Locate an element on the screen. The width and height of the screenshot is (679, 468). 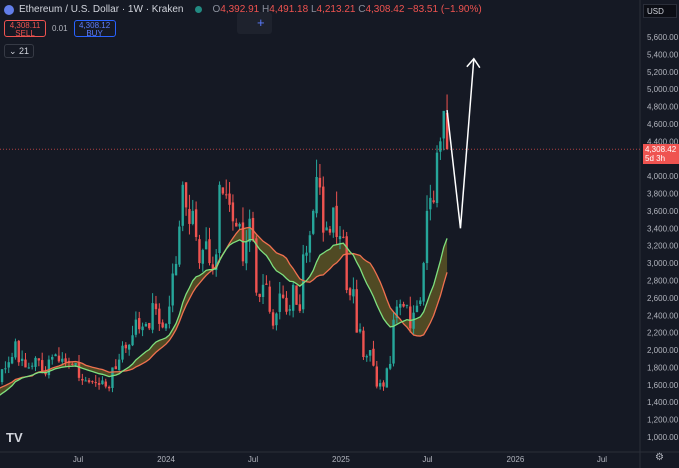
price-tick-label: 4,000.00 is located at coordinates (663, 176).